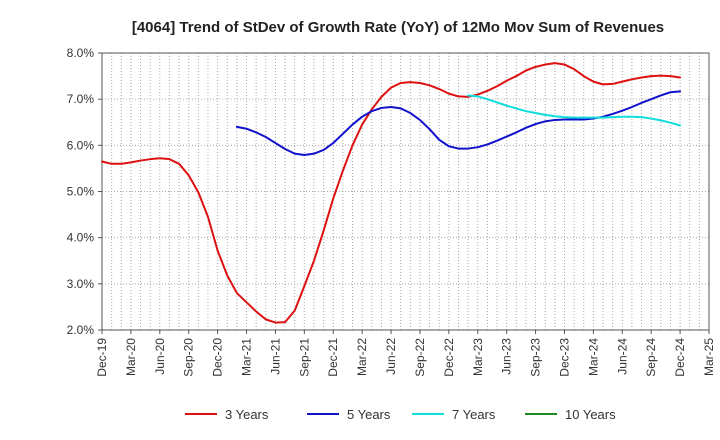  What do you see at coordinates (400, 414) in the screenshot?
I see `legend: 3 Years 5 Years 7 Years 10 Years` at bounding box center [400, 414].